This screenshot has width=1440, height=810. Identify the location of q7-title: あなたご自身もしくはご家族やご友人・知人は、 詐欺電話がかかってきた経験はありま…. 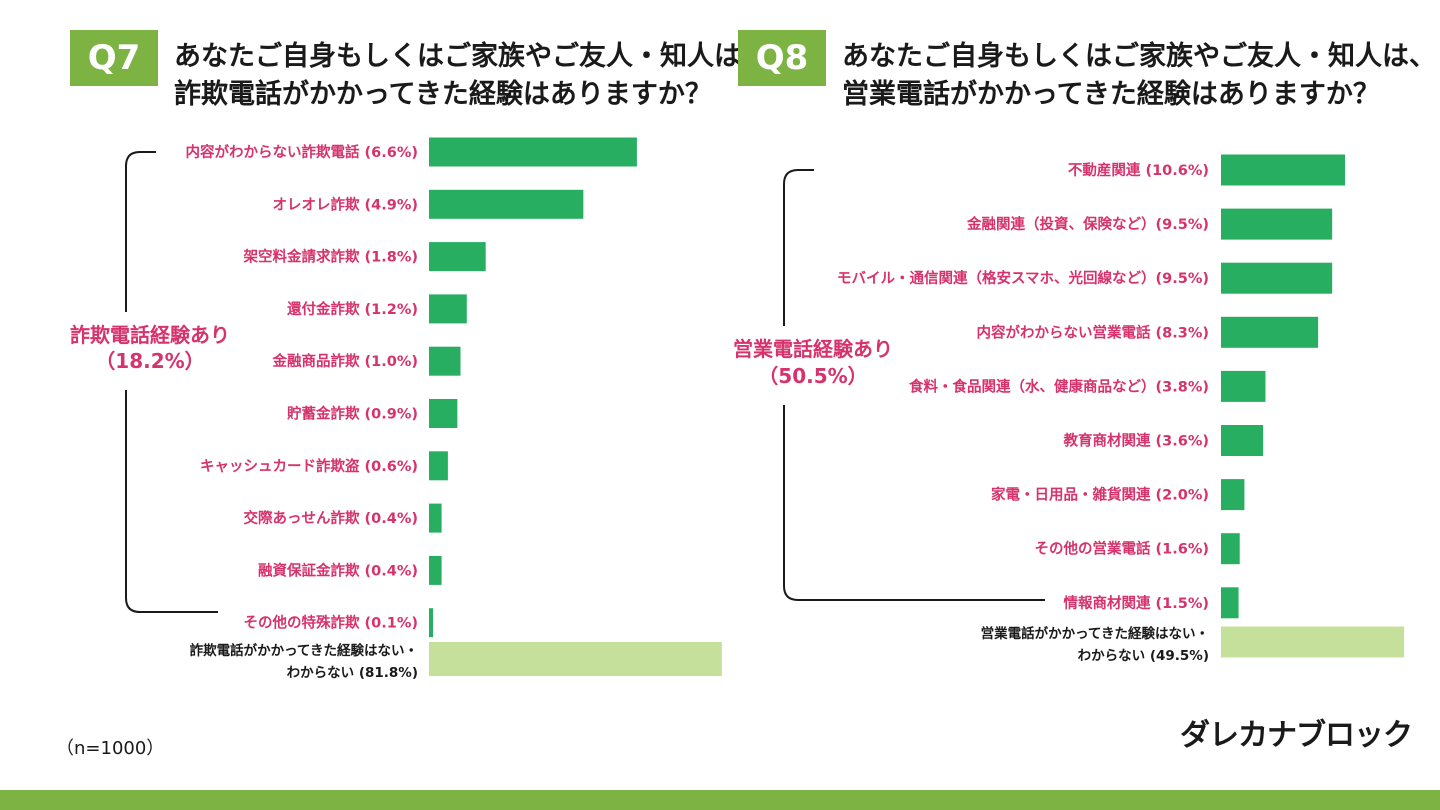
(471, 76).